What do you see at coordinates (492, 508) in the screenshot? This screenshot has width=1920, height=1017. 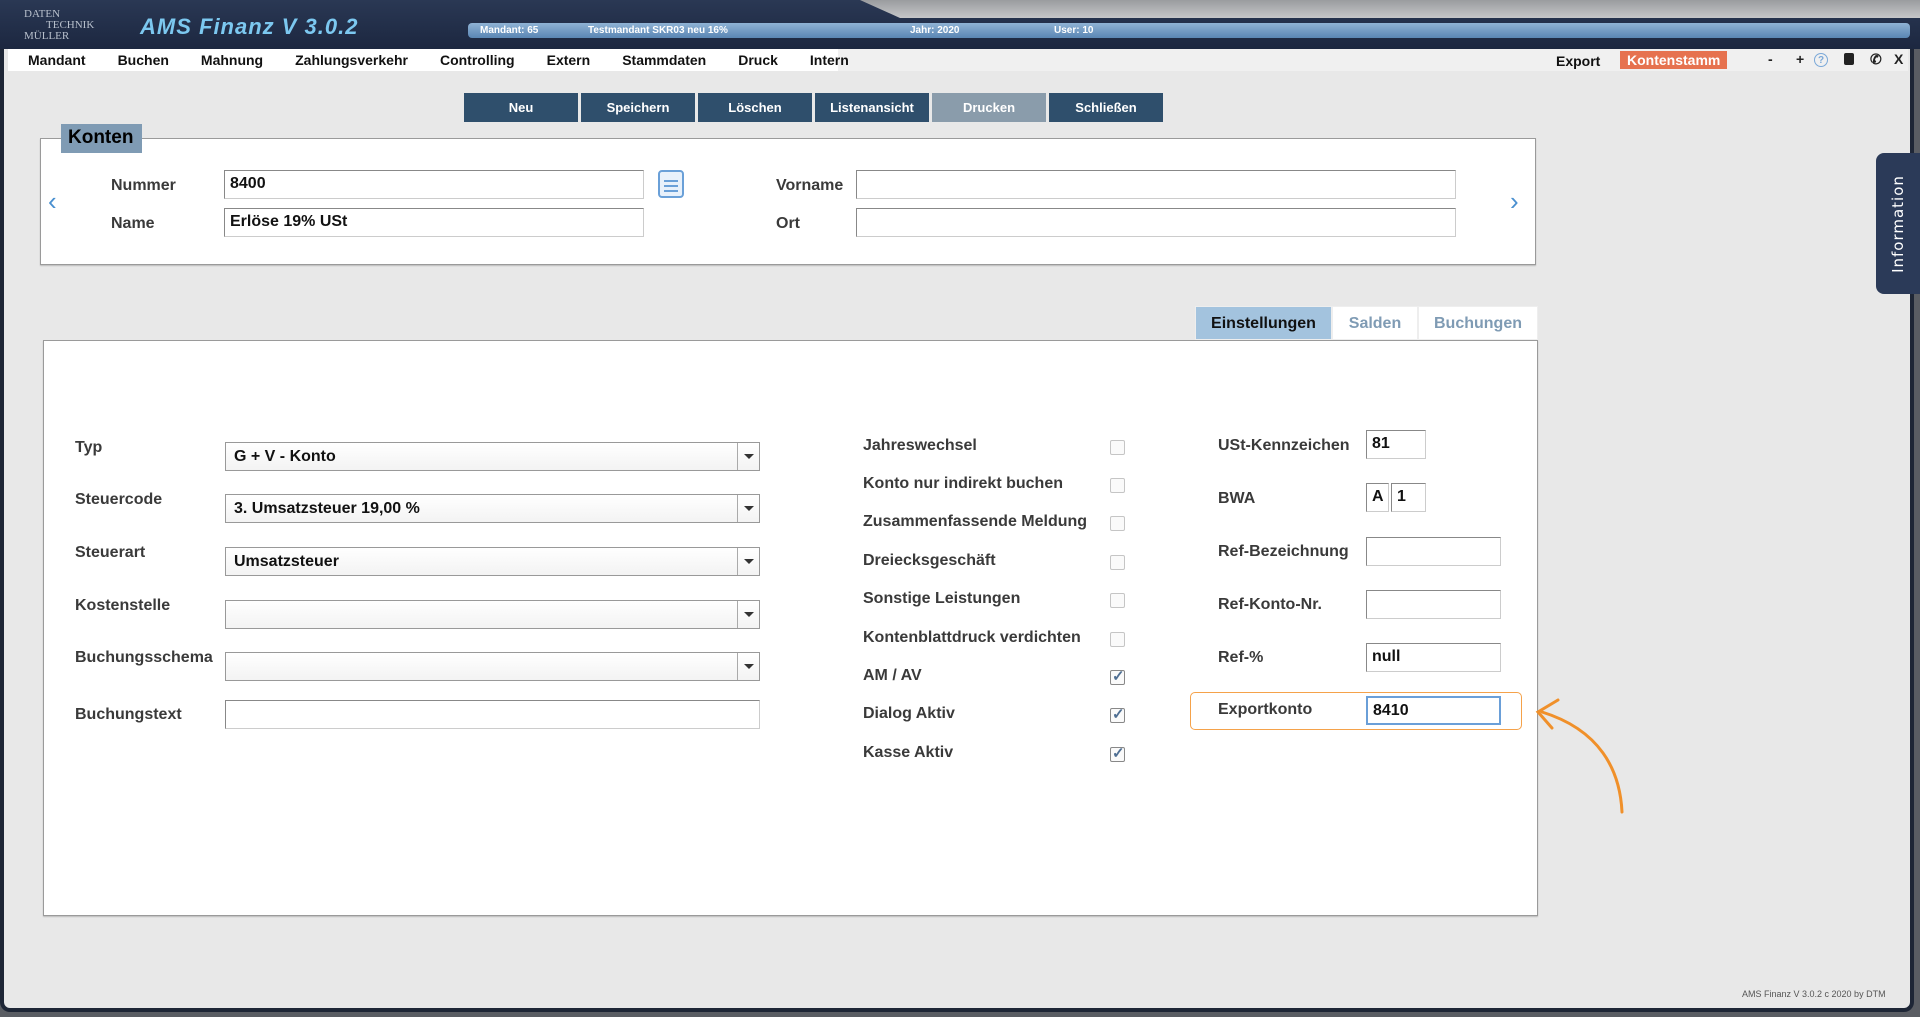 I see `steuercode-select: 3. Umsatzsteuer 19,00 %` at bounding box center [492, 508].